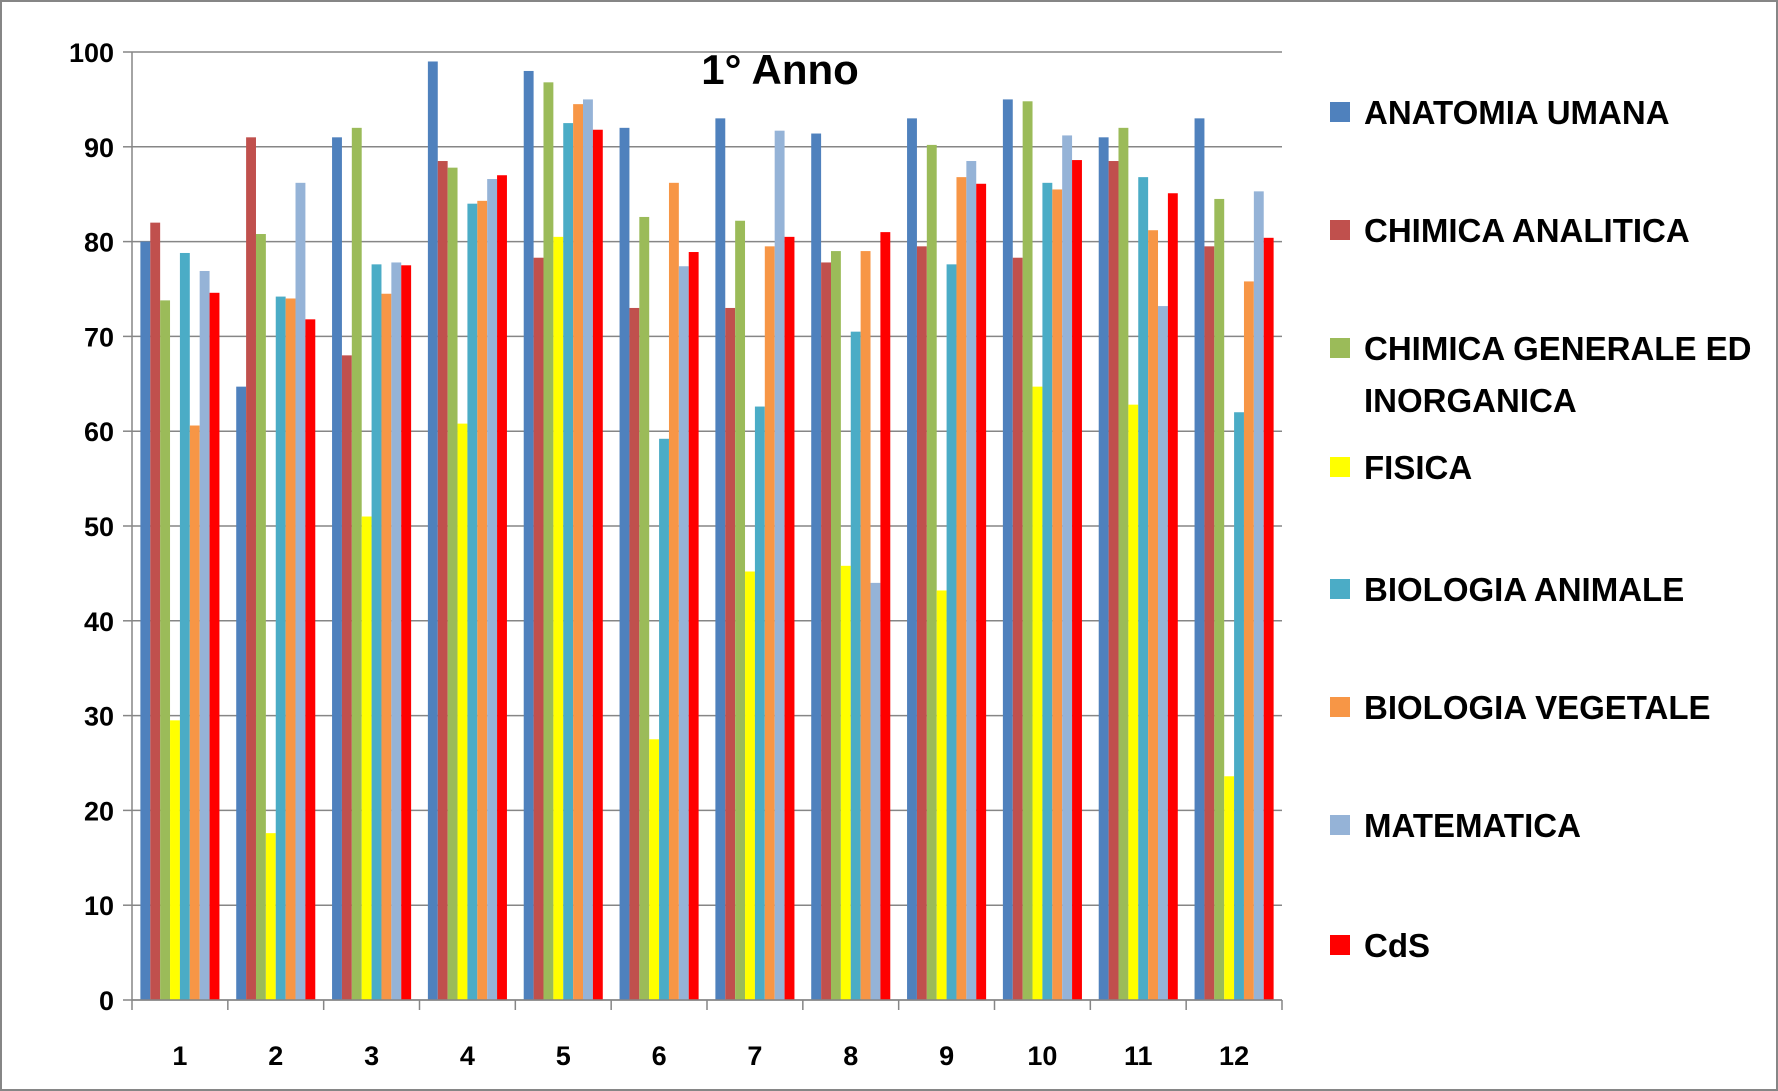  What do you see at coordinates (563, 1056) in the screenshot?
I see `x-tick-label: 5` at bounding box center [563, 1056].